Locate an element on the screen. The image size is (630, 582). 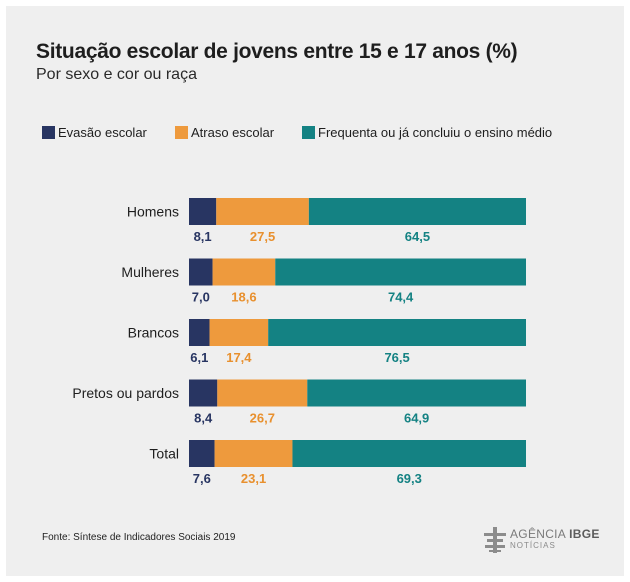
category-label-homens: Homens is located at coordinates (153, 212).